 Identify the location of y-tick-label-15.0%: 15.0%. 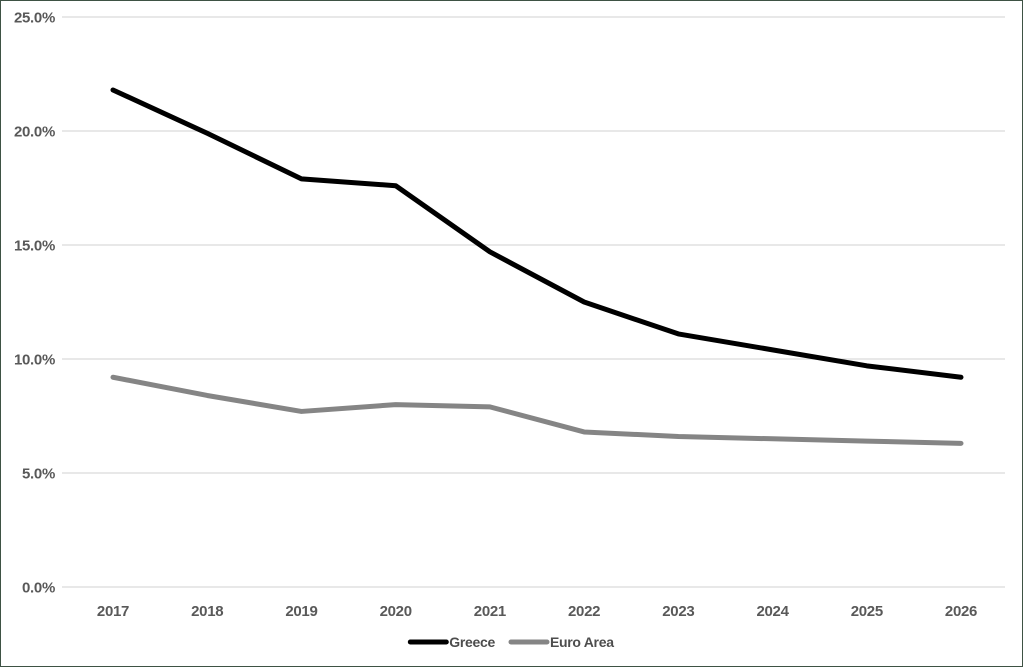
(34, 246).